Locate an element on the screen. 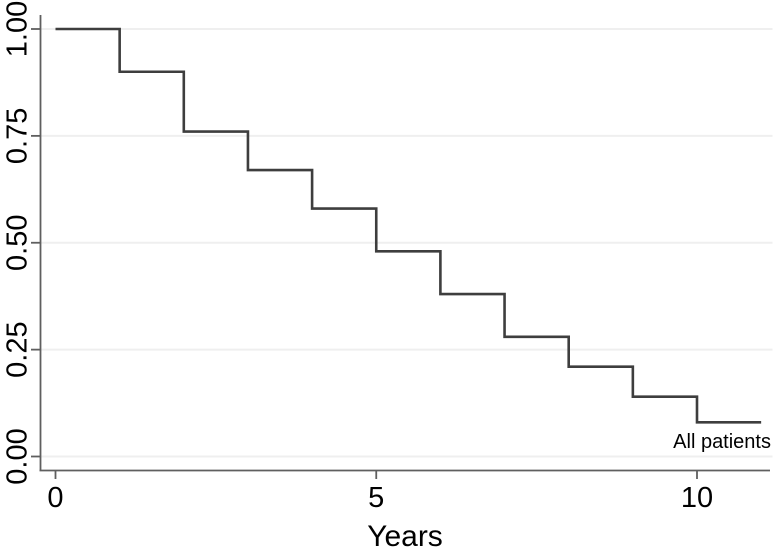  x-tick-label: 0 is located at coordinates (55, 498).